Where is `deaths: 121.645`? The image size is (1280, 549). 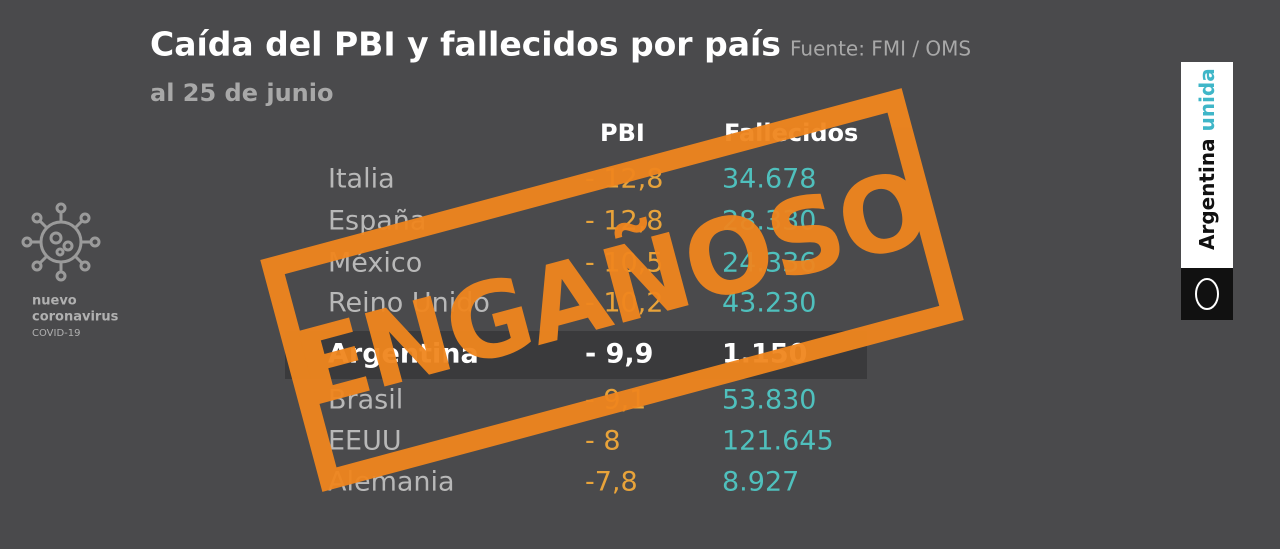 deaths: 121.645 is located at coordinates (778, 441).